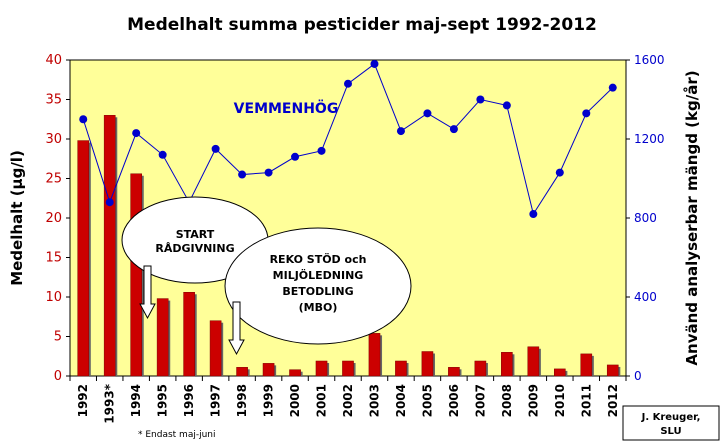  What do you see at coordinates (286, 108) in the screenshot?
I see `series-label-vemmenhog: VEMMENHÖG` at bounding box center [286, 108].